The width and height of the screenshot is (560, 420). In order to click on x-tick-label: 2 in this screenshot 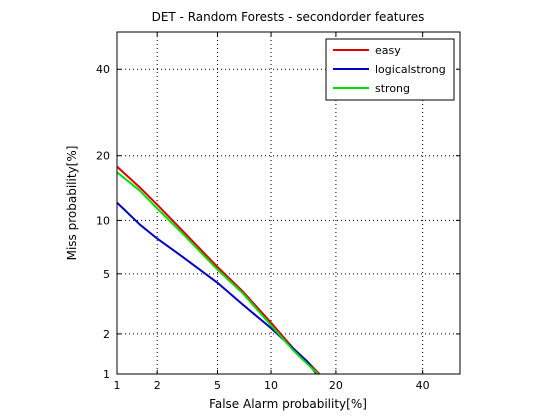, I will do `click(157, 385)`.